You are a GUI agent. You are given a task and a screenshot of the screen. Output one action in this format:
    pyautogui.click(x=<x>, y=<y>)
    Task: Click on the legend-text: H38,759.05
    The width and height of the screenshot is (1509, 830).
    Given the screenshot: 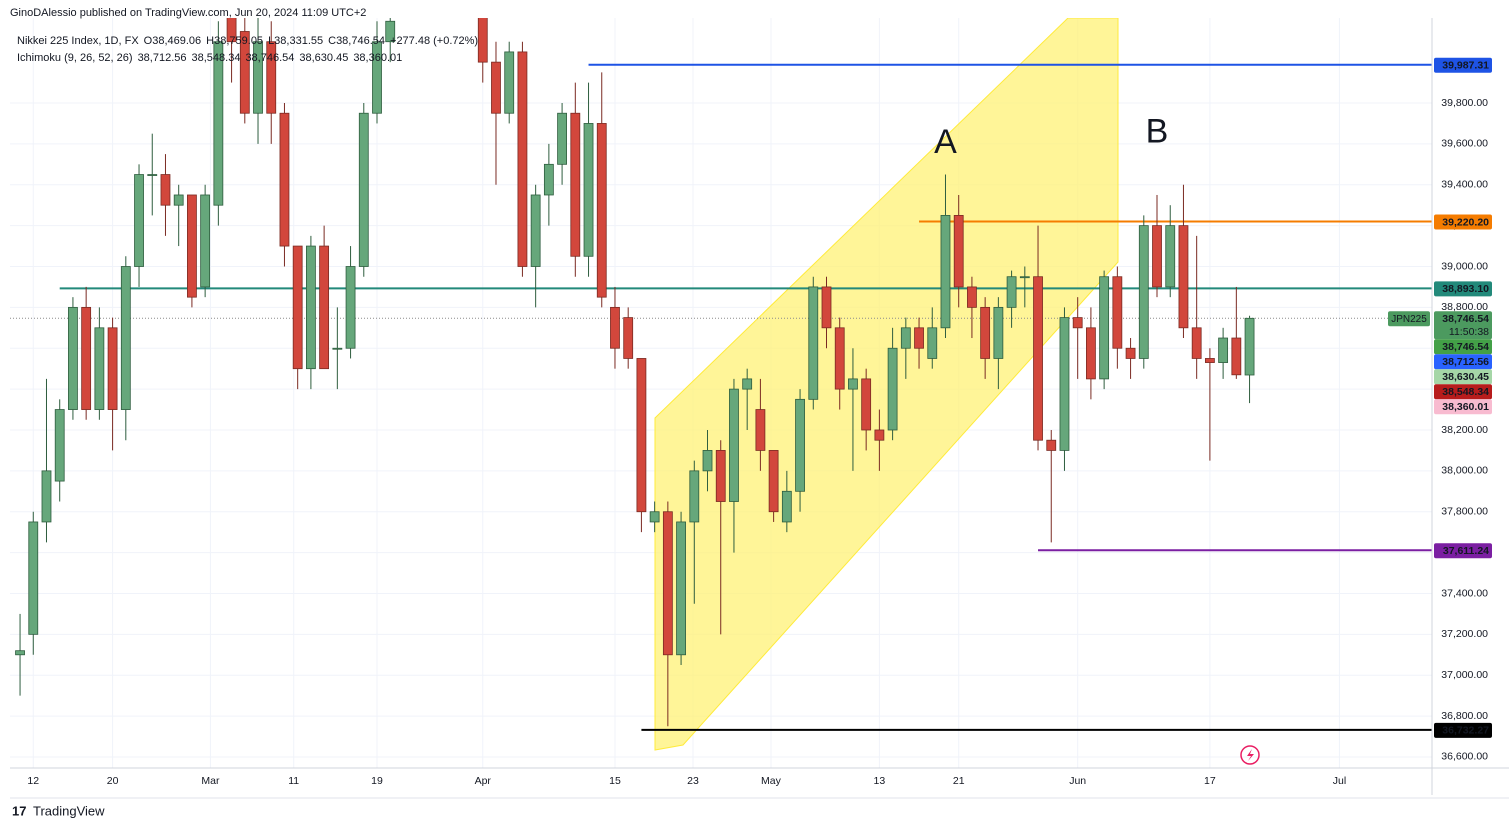 What is the action you would take?
    pyautogui.click(x=234, y=41)
    